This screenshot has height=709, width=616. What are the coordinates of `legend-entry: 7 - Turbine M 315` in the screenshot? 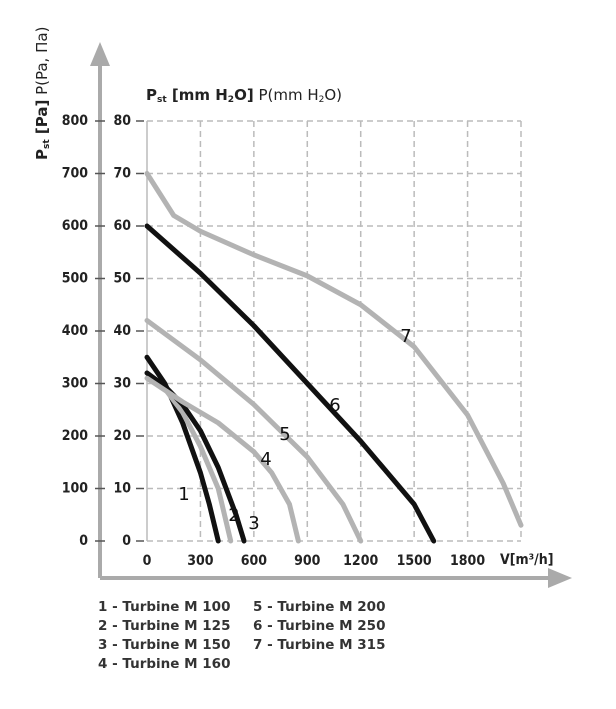 It's located at (319, 645).